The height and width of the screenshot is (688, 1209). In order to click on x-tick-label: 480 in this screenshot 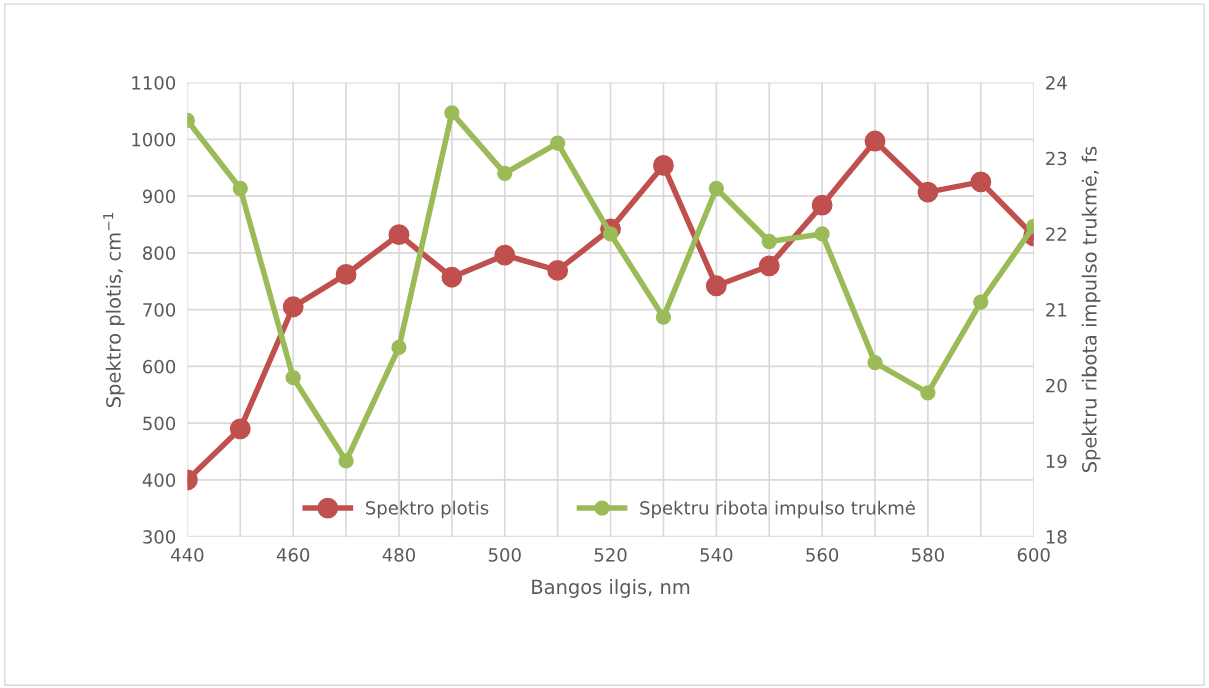, I will do `click(398, 555)`.